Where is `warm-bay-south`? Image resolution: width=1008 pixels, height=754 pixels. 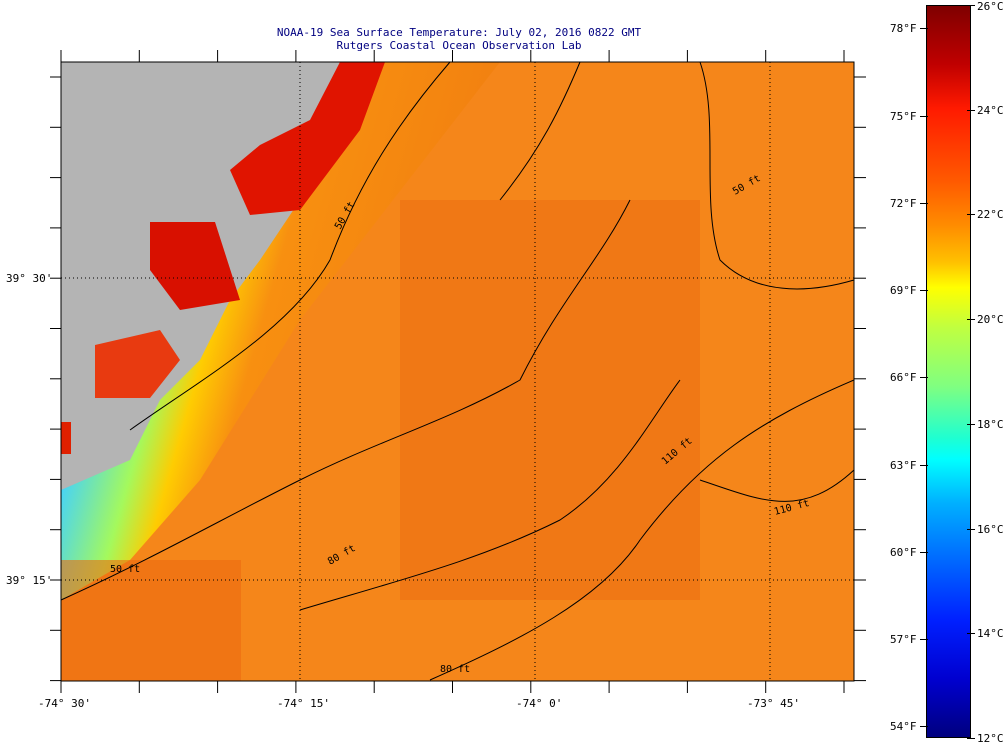 warm-bay-south is located at coordinates (137, 364).